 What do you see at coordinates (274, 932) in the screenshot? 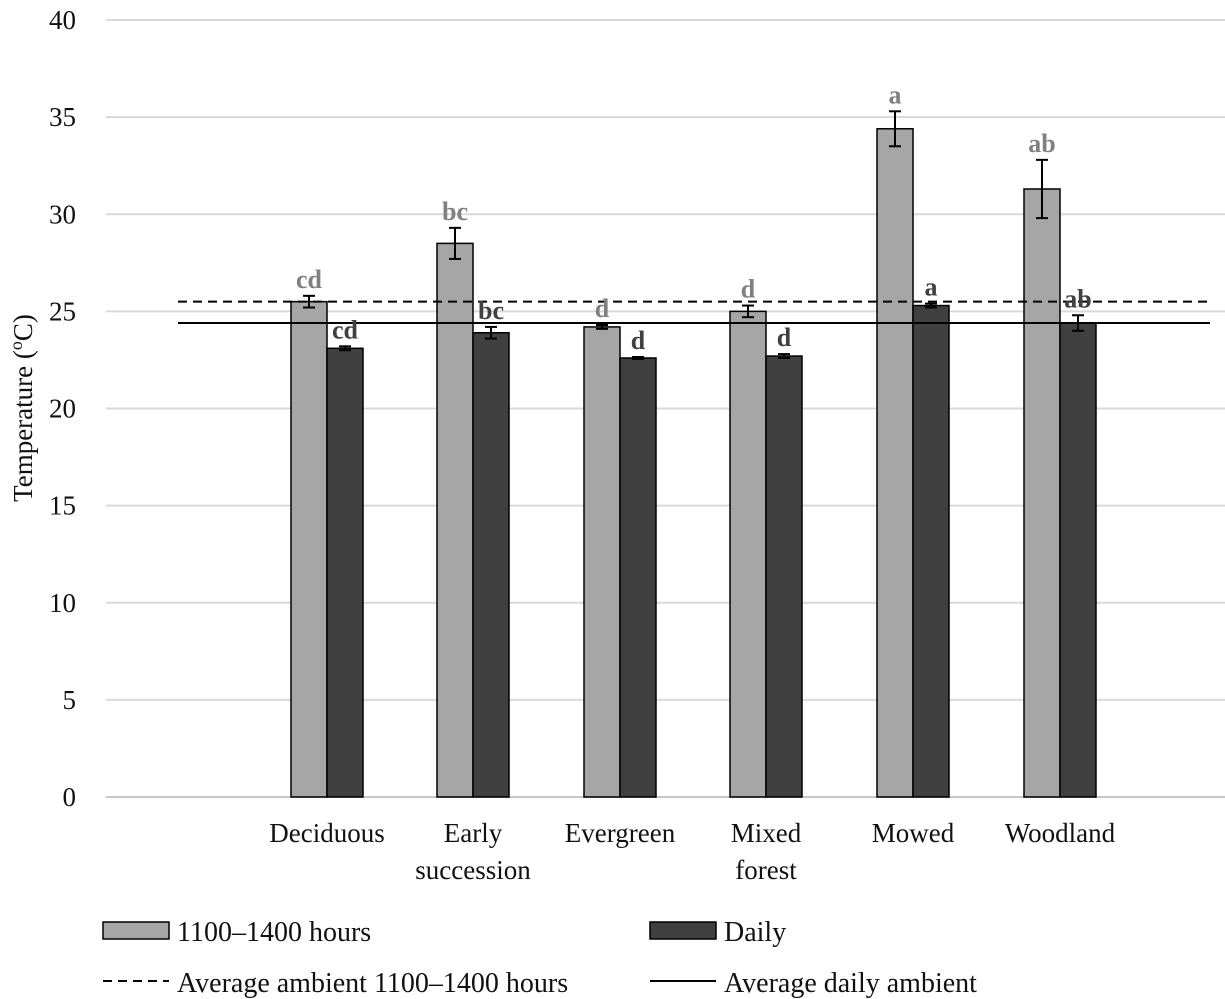
I see `legend-label-series-1: 1100–1400 hours` at bounding box center [274, 932].